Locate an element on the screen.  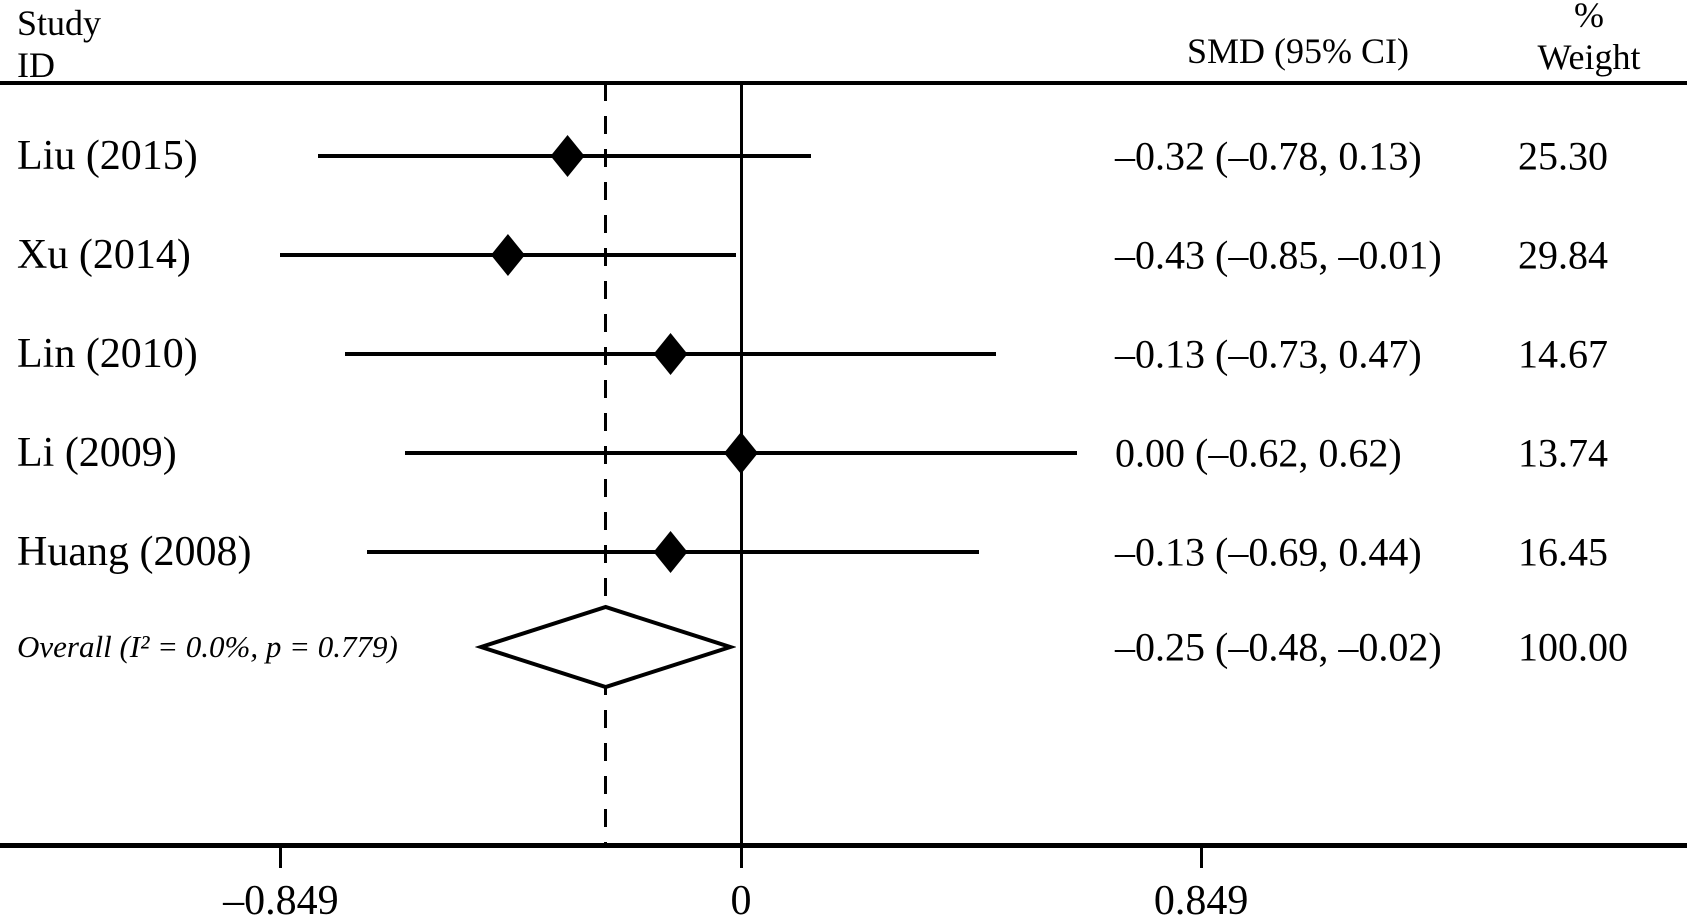
x-axis-tick-label: 0 is located at coordinates (741, 898).